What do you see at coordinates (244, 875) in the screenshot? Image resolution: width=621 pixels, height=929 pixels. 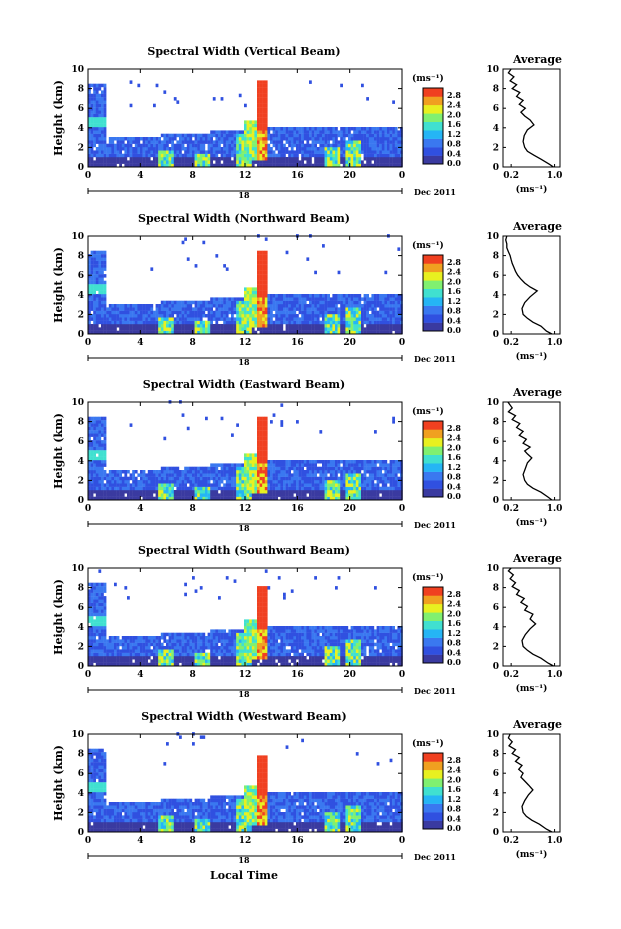 I see `x-axis-label: Local Time` at bounding box center [244, 875].